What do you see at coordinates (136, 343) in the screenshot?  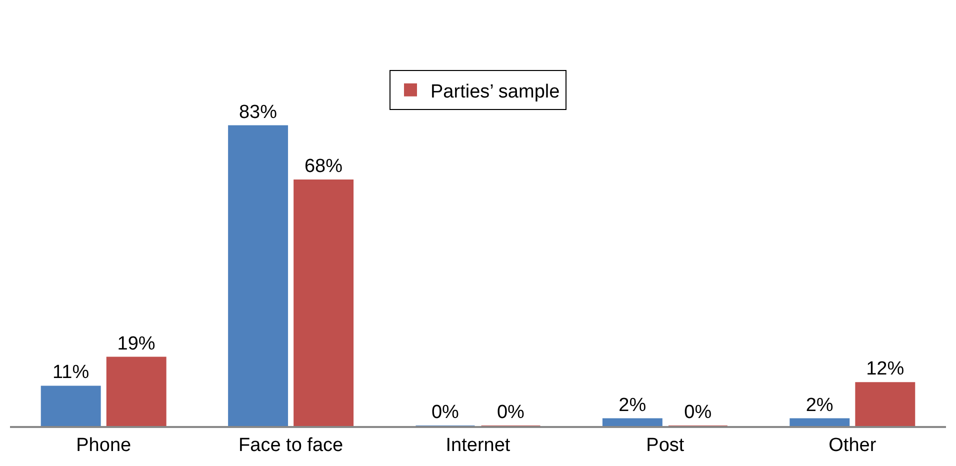 I see `data-label: 19%` at bounding box center [136, 343].